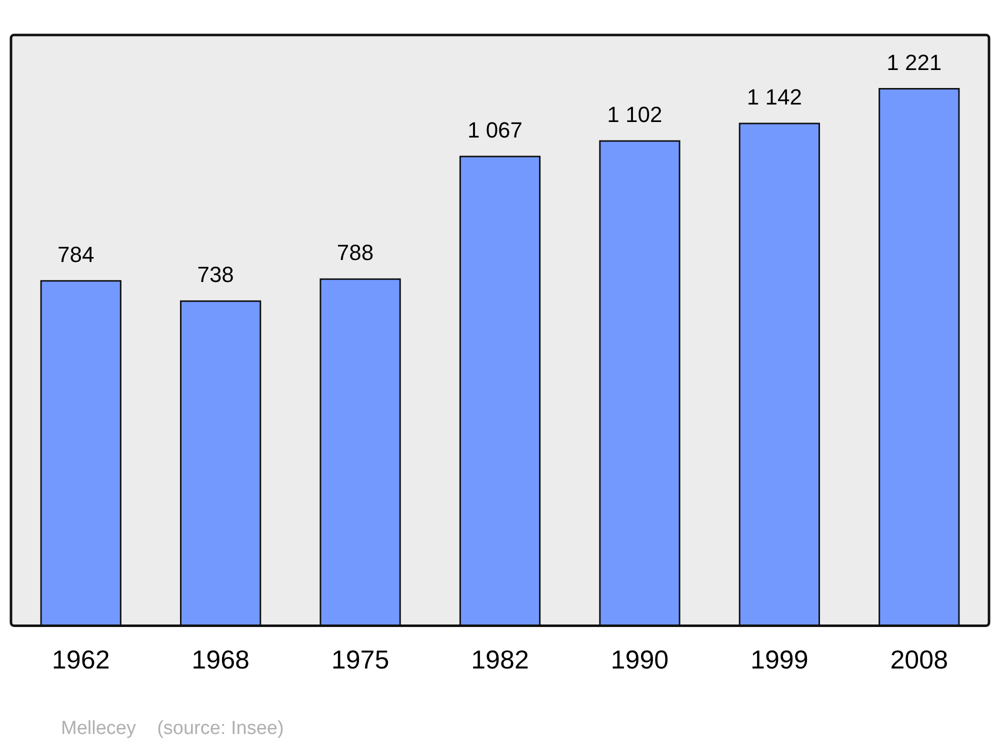  I want to click on data-label: 788, so click(355, 253).